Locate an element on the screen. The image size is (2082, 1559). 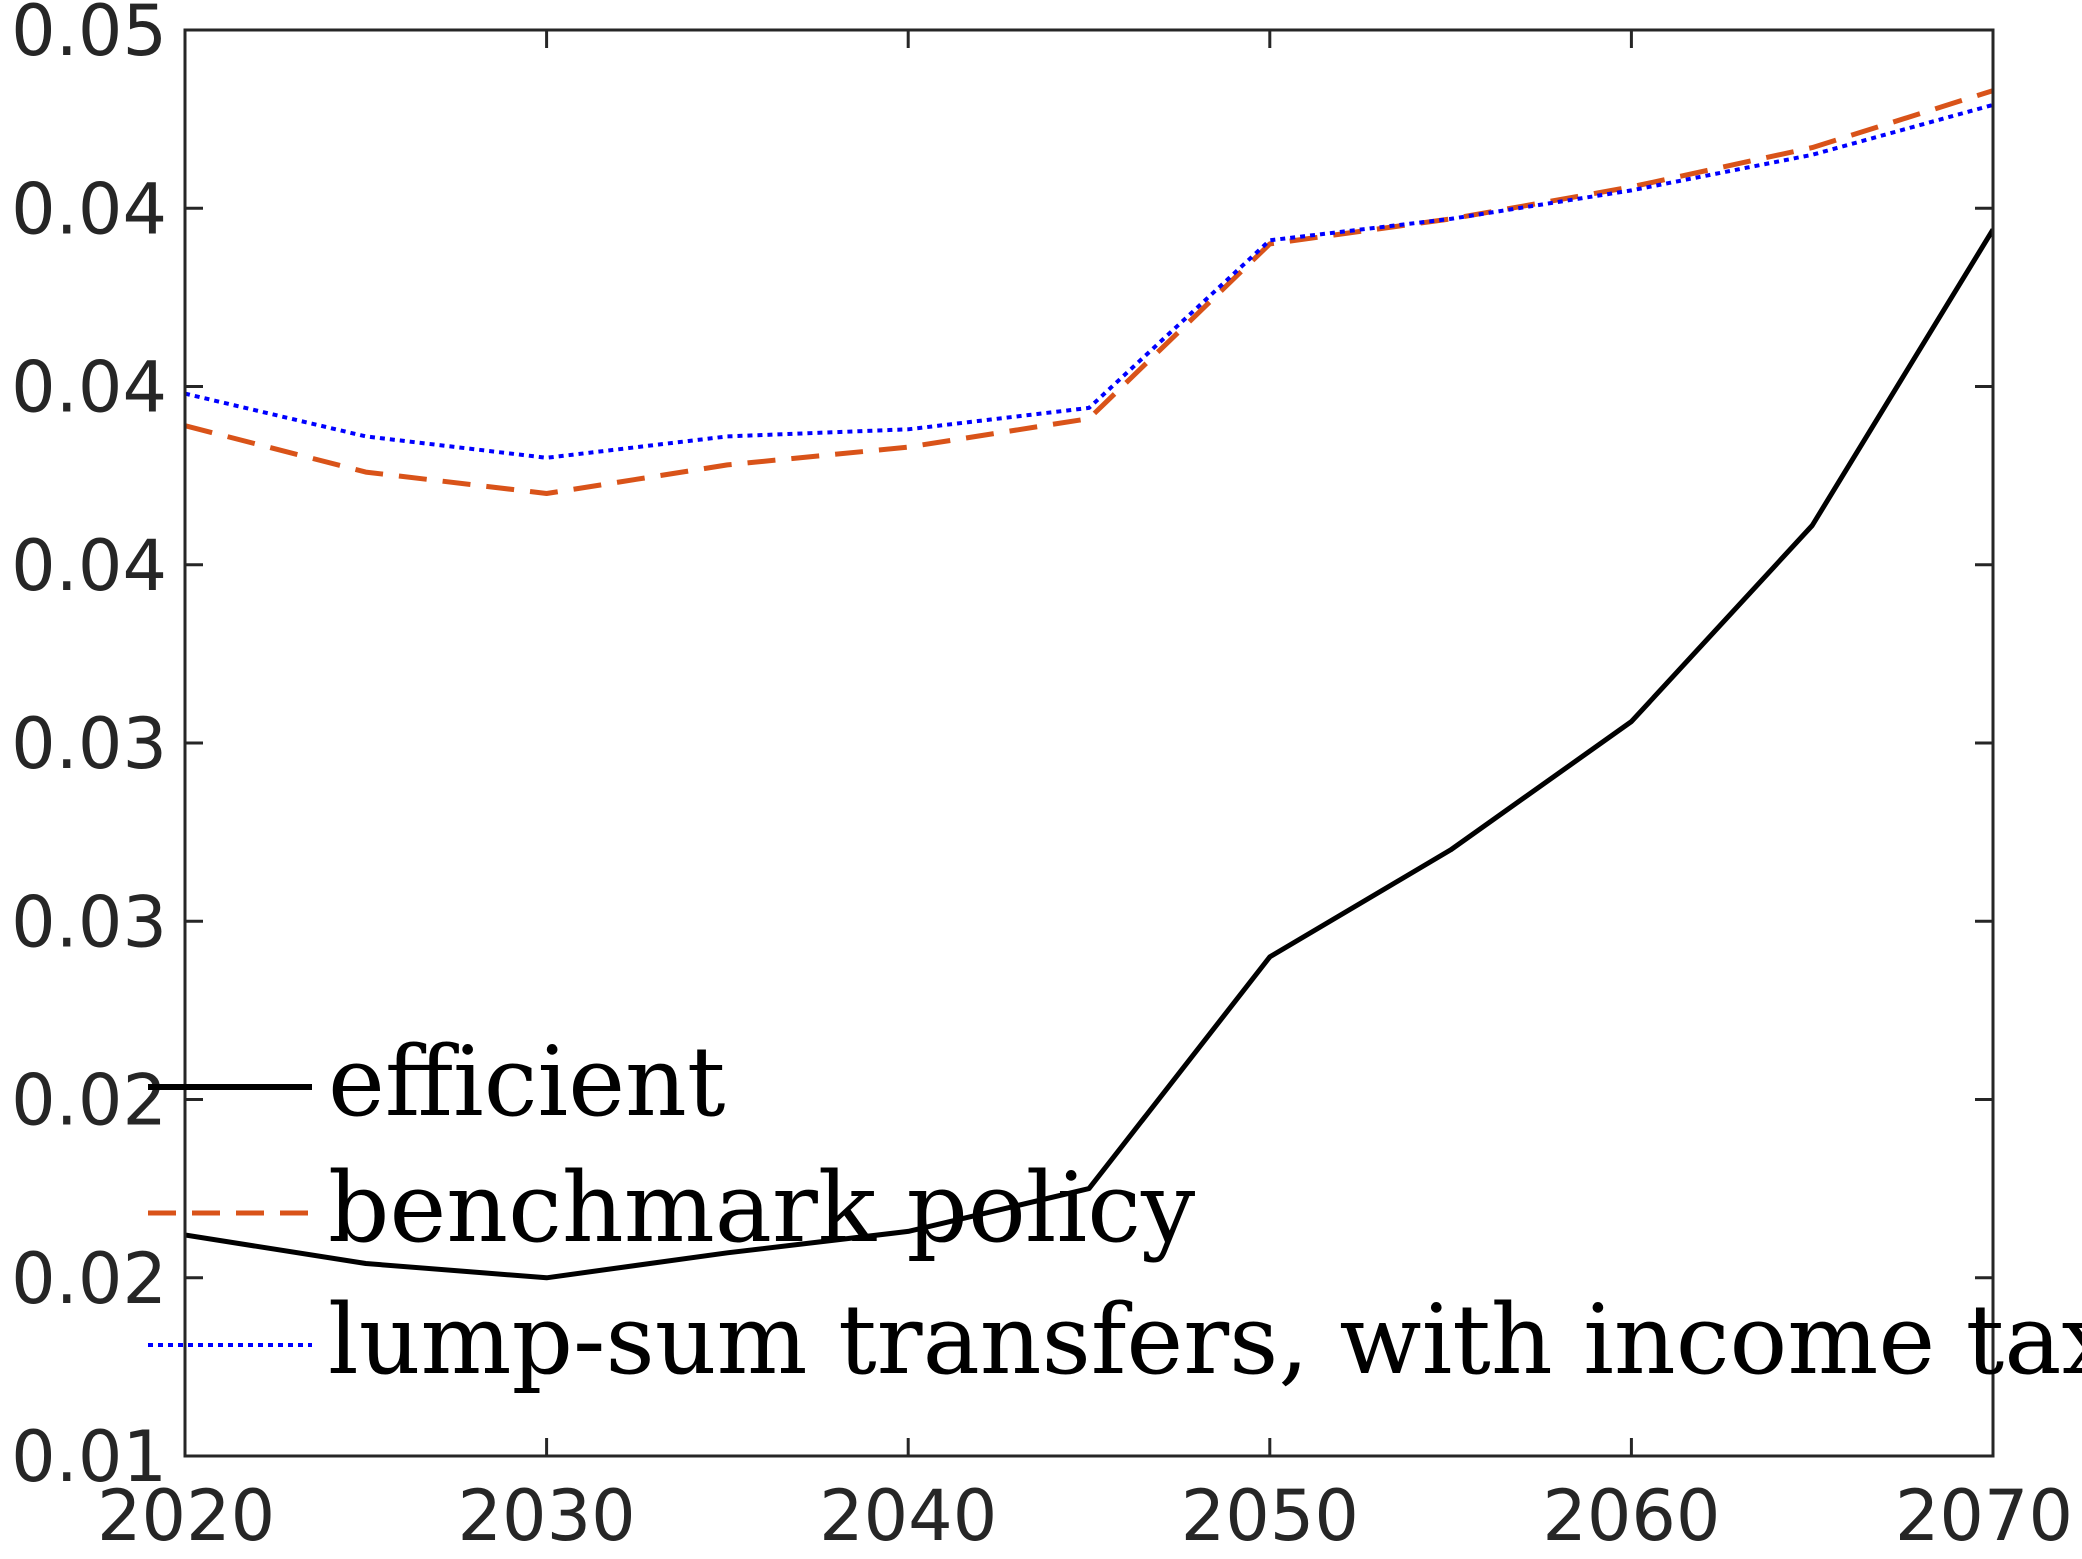
x-tick-label: 2040 is located at coordinates (908, 1514).